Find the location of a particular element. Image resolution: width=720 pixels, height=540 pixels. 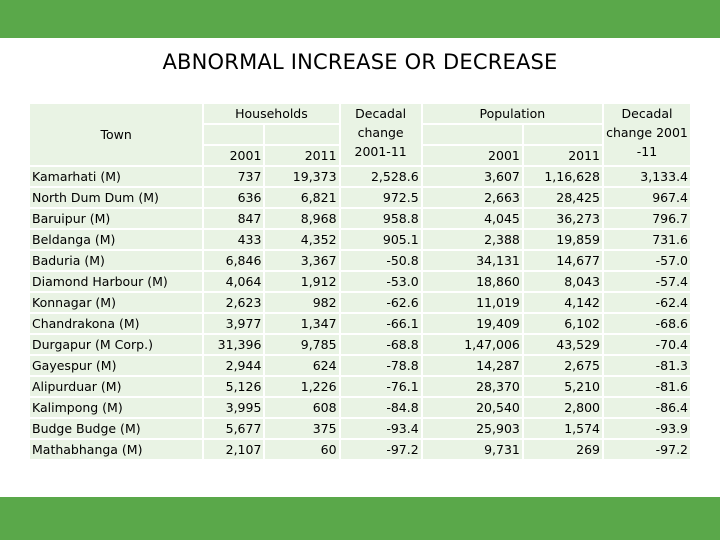

header-pop-decadal-line2: change 2001 is located at coordinates (647, 132).